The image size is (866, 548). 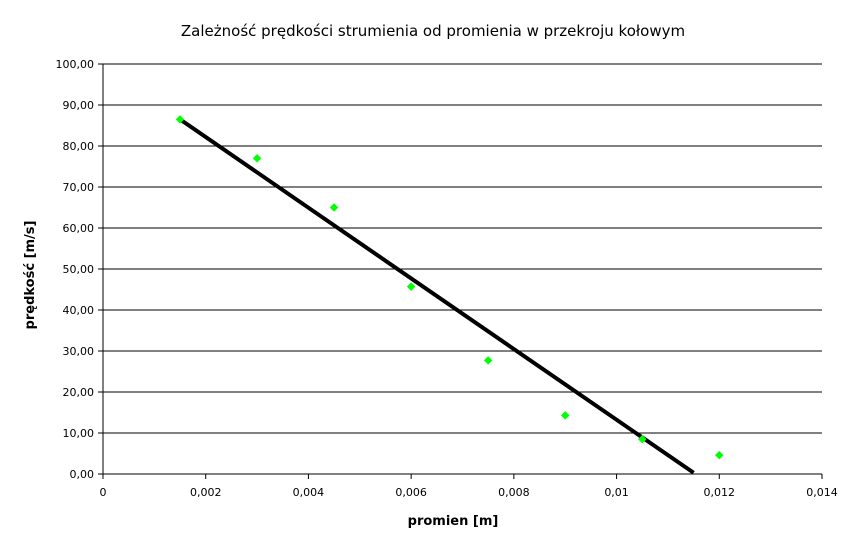 What do you see at coordinates (411, 492) in the screenshot?
I see `x-tick-label: 0,006` at bounding box center [411, 492].